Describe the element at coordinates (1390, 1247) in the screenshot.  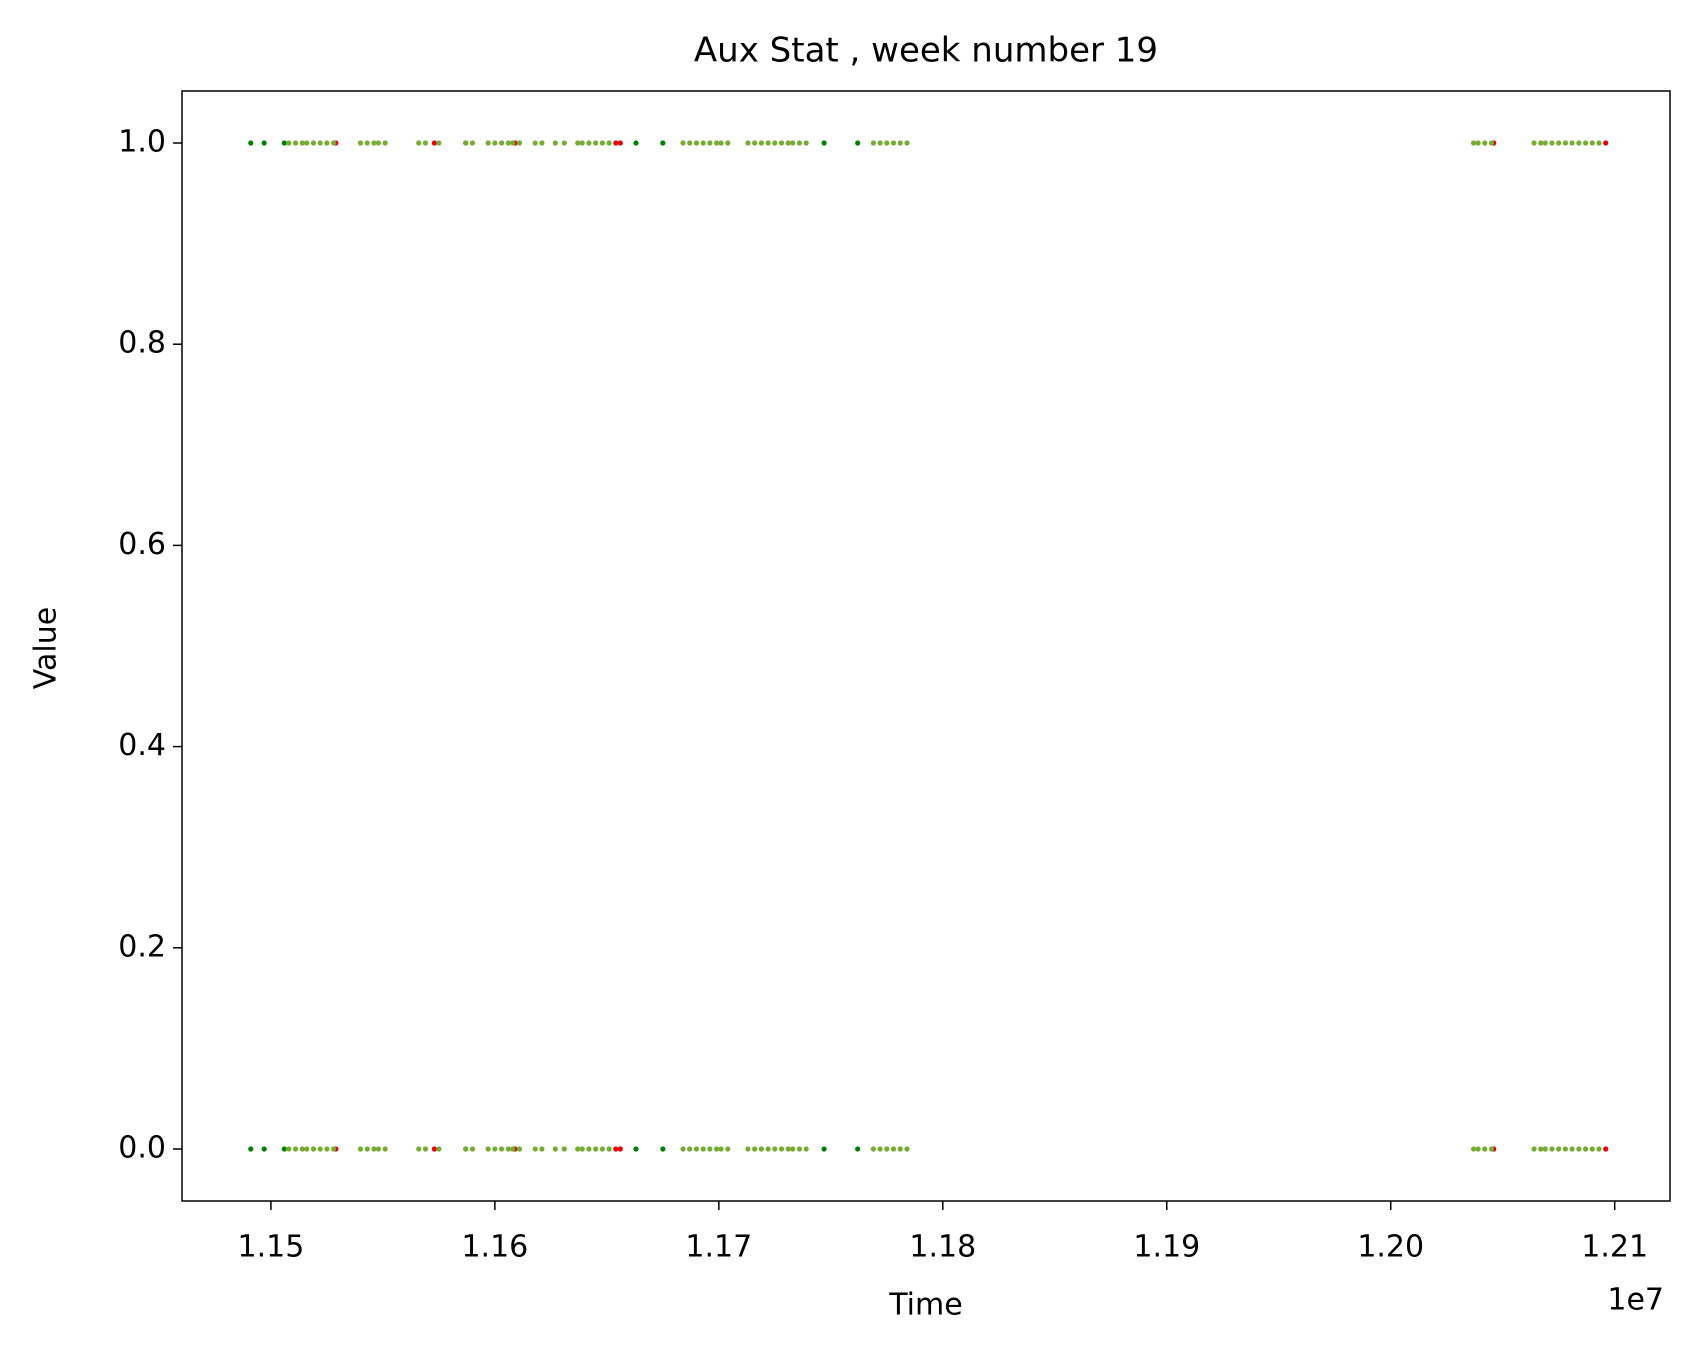
I see `x-tick-label: 1.20` at that location.